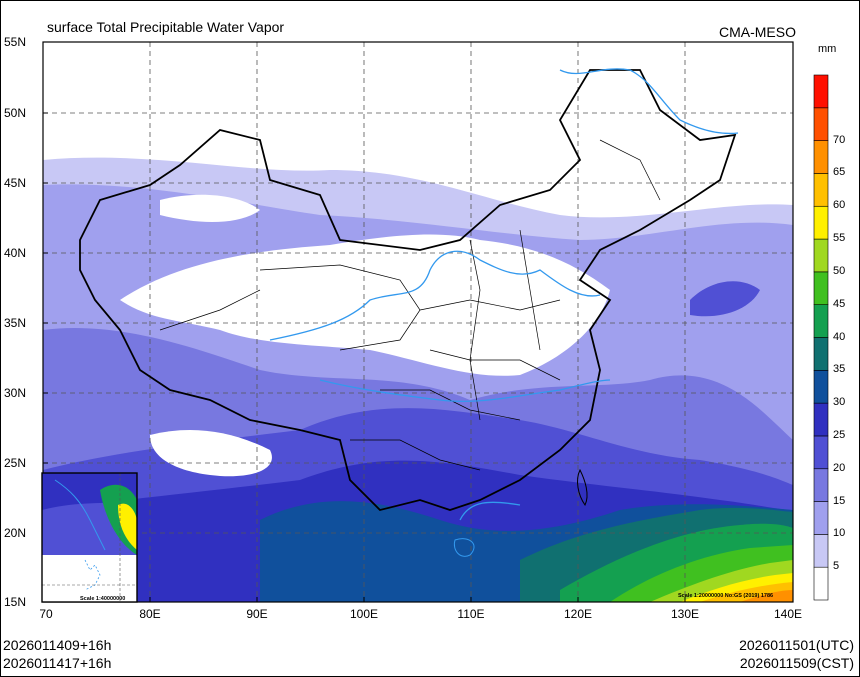 Image resolution: width=860 pixels, height=677 pixels. What do you see at coordinates (166, 27) in the screenshot?
I see `map-title: surface Total Precipitable Water Vapor` at bounding box center [166, 27].